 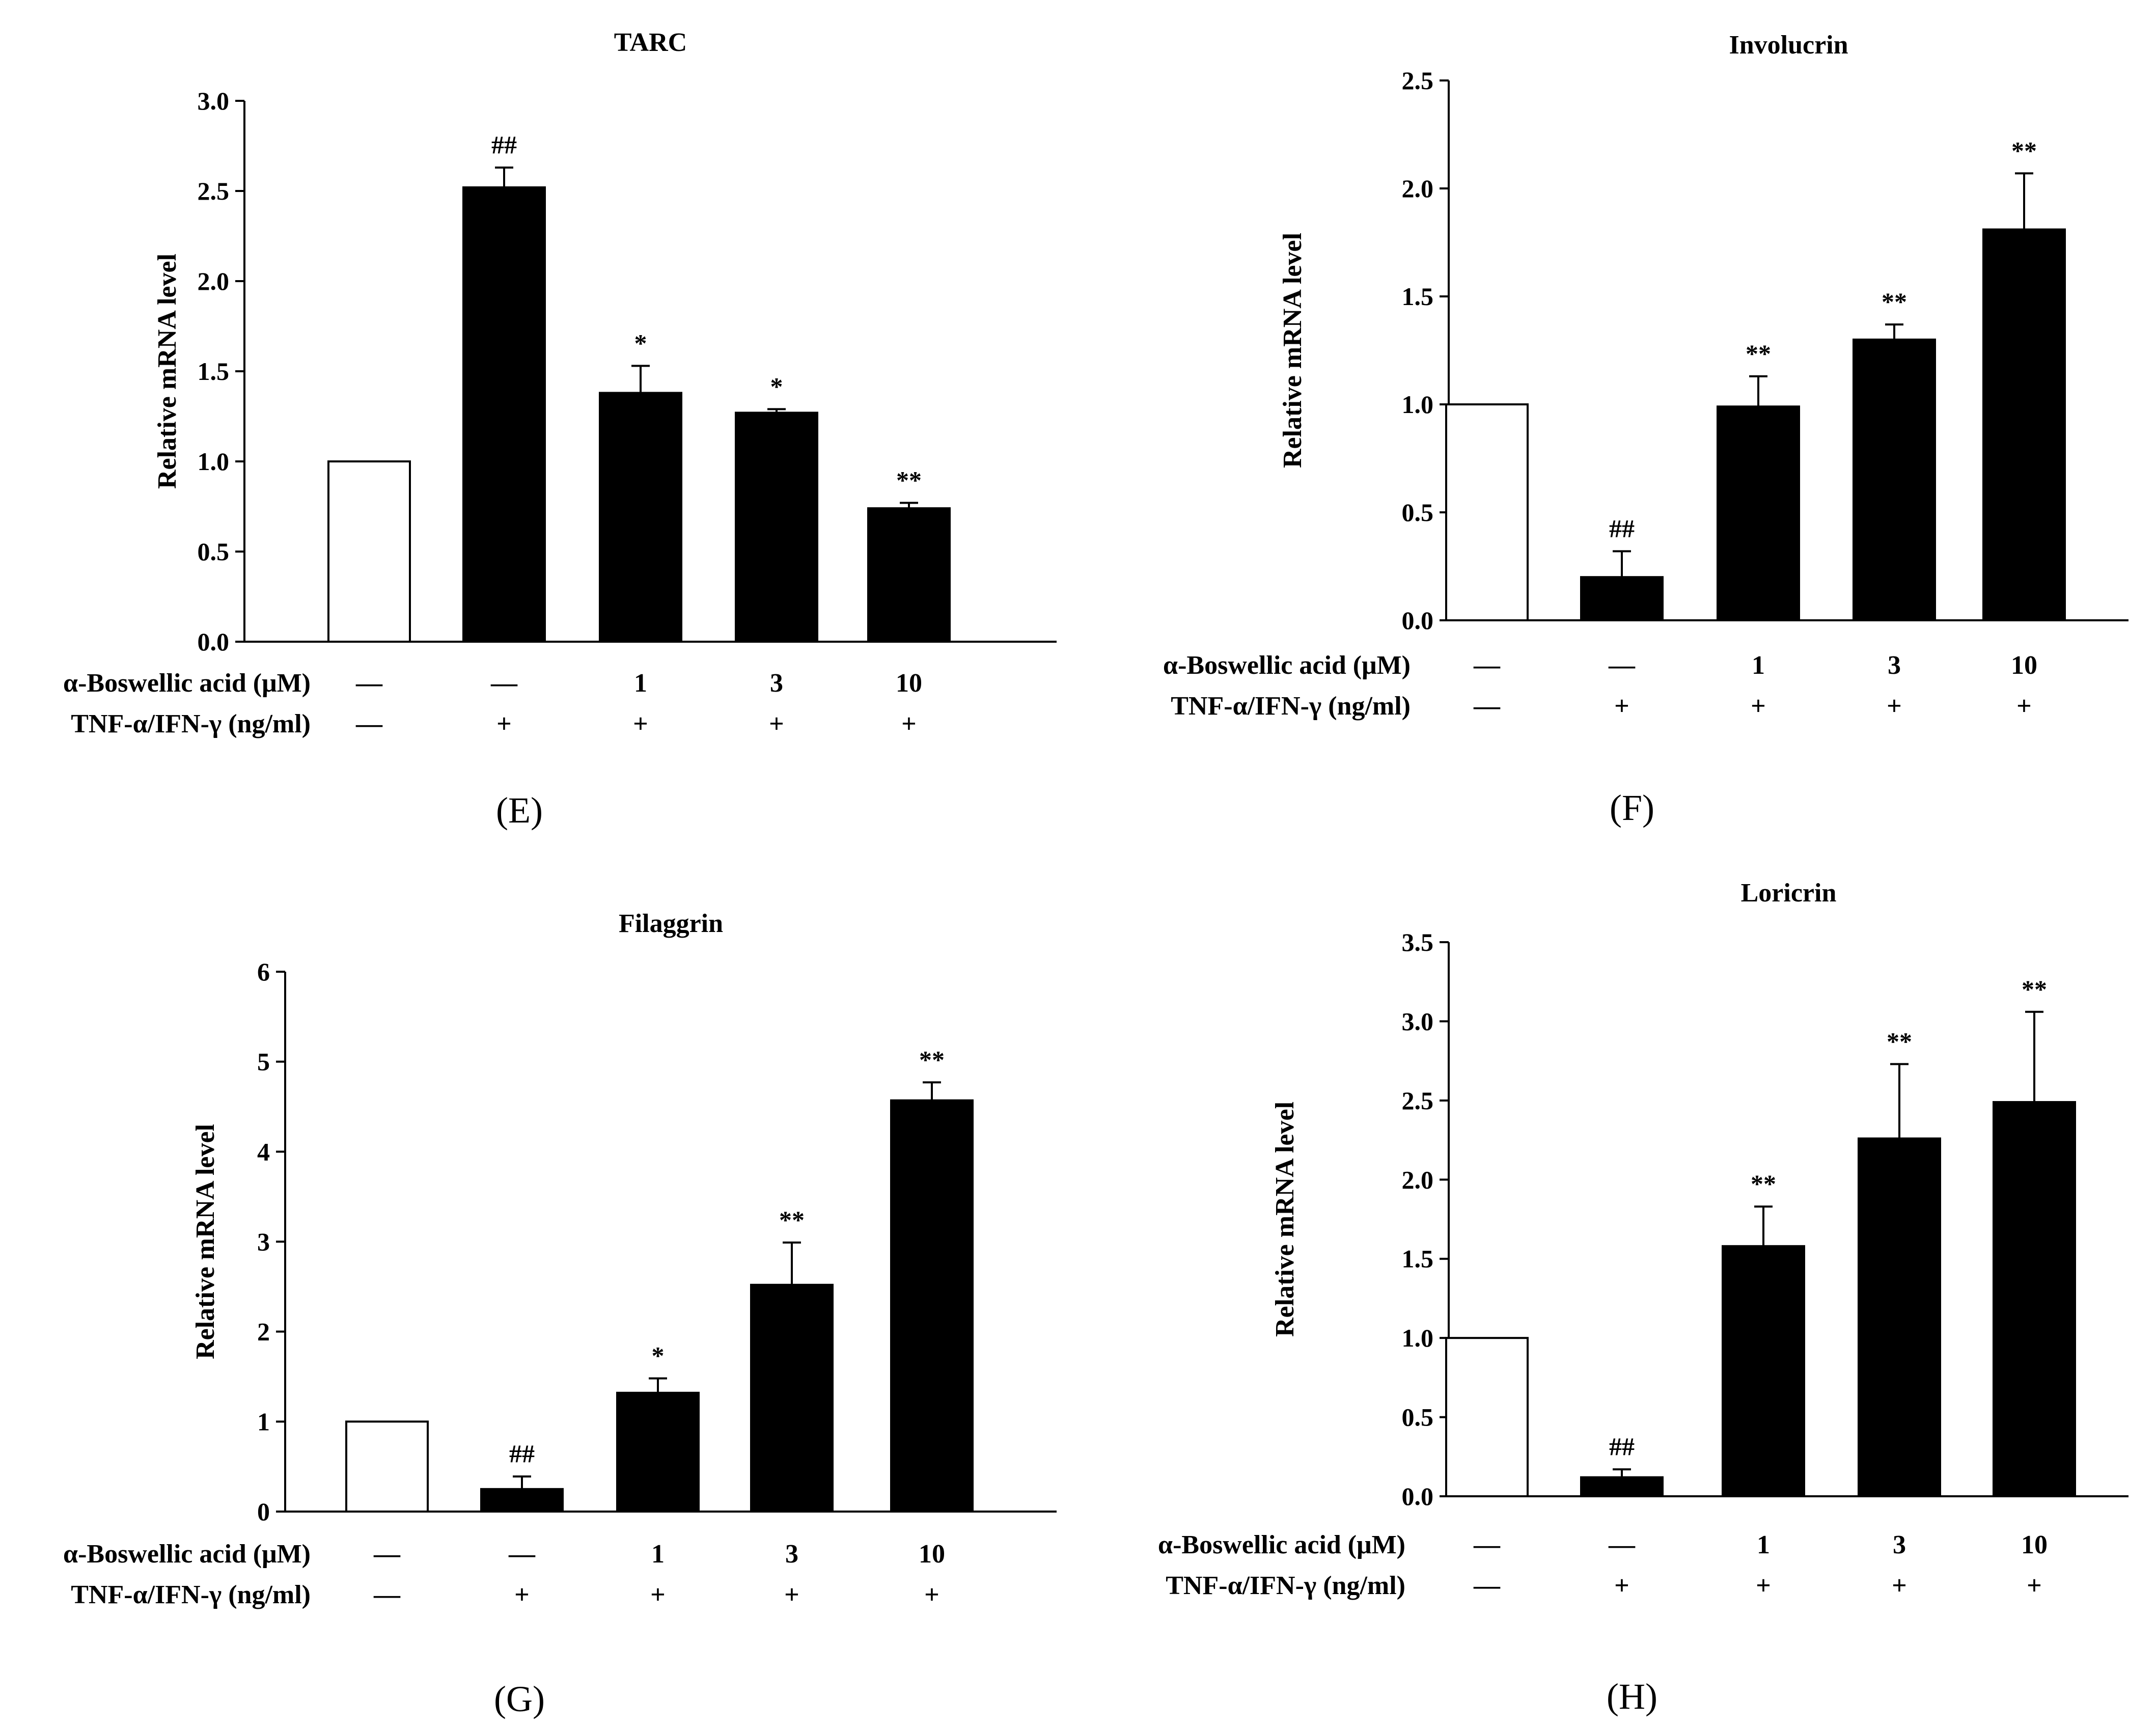 What do you see at coordinates (214, 372) in the screenshot?
I see `tarc-y-tick-label: 1.5` at bounding box center [214, 372].